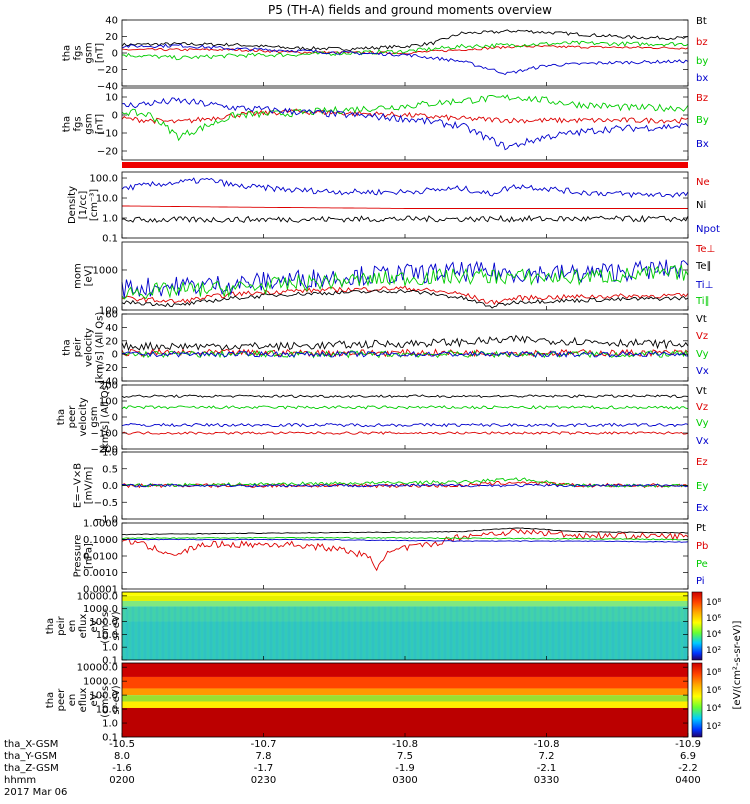 The width and height of the screenshot is (750, 804). What do you see at coordinates (708, 229) in the screenshot?
I see `legend-Npot: Npot` at bounding box center [708, 229].